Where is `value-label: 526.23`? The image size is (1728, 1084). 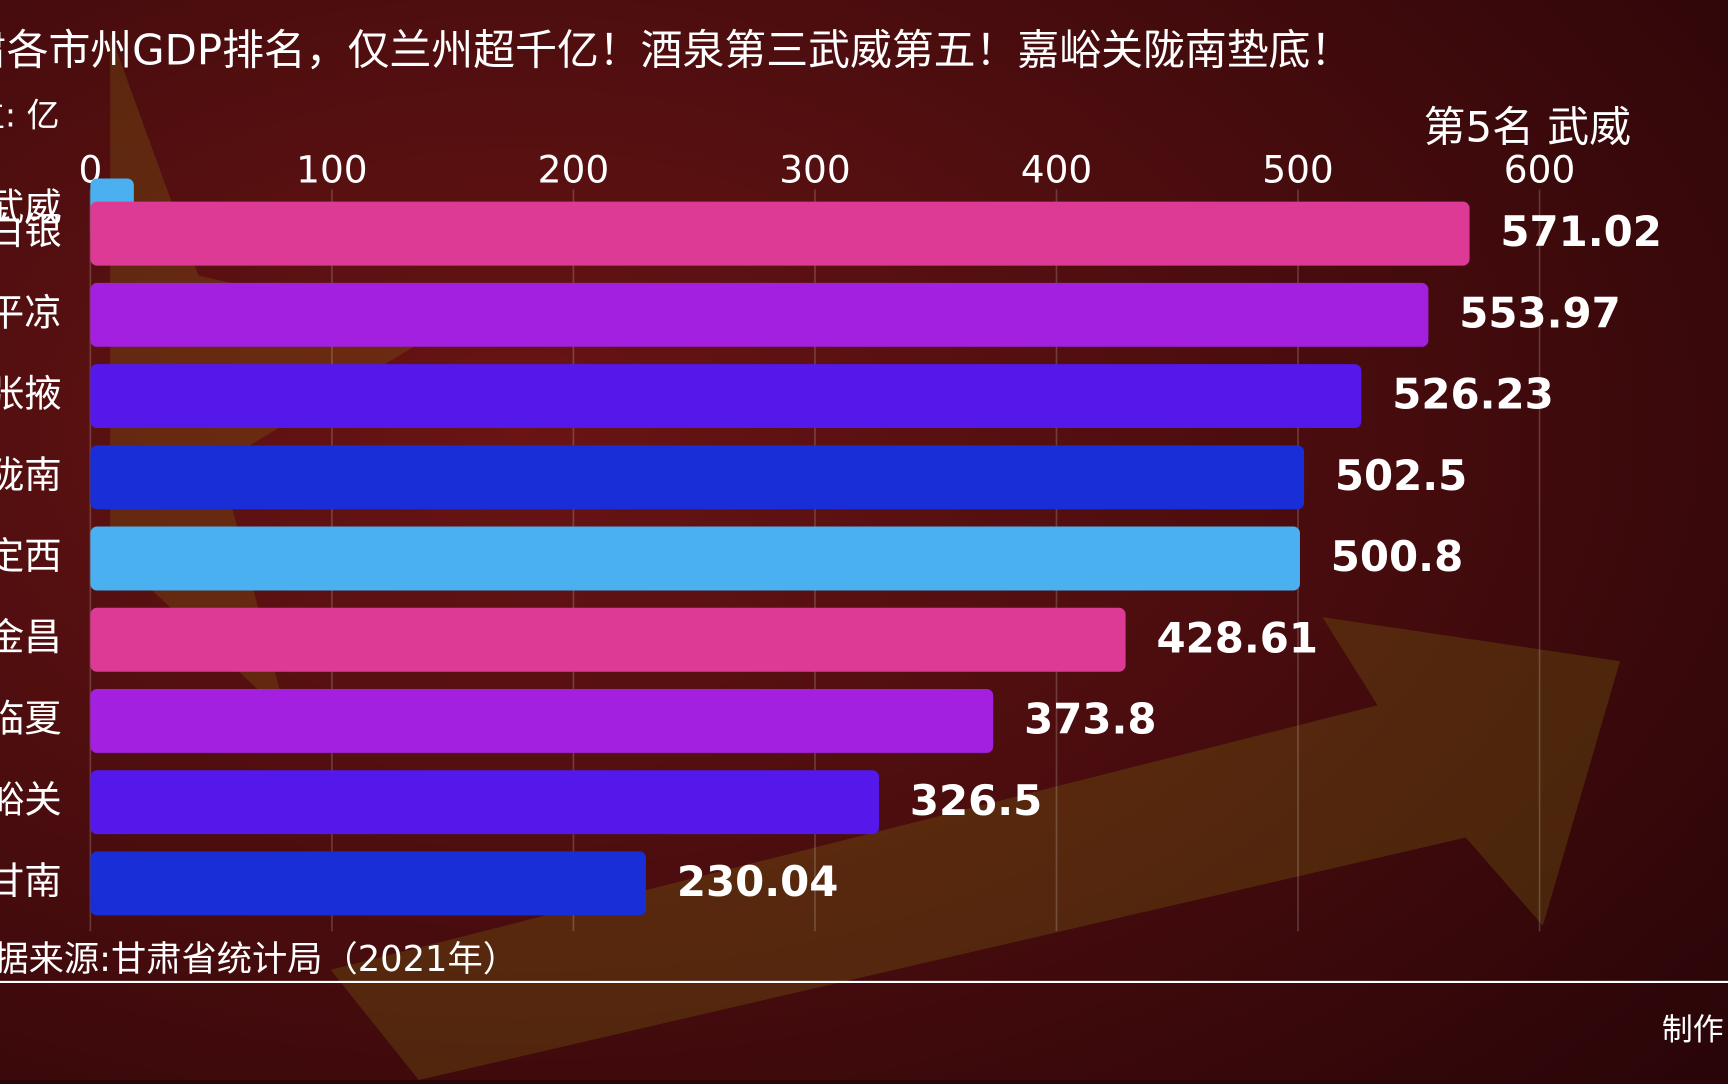 value-label: 526.23 is located at coordinates (1473, 394).